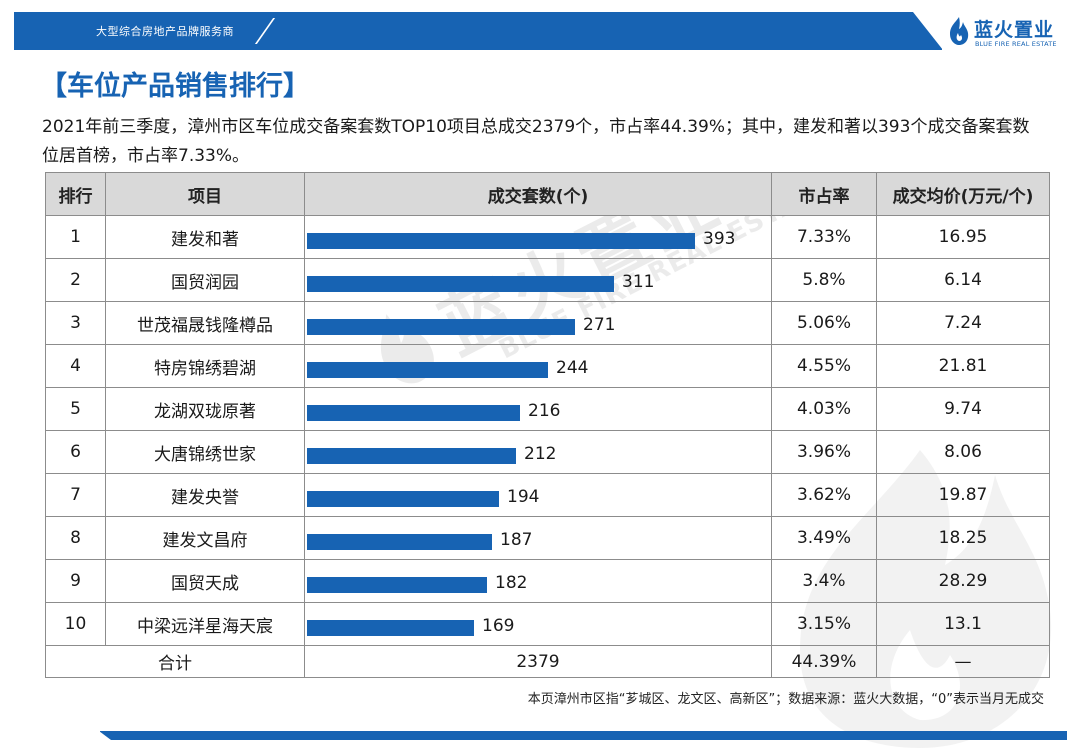 The width and height of the screenshot is (1080, 748). Describe the element at coordinates (75, 237) in the screenshot. I see `rank-cell: 1` at that location.